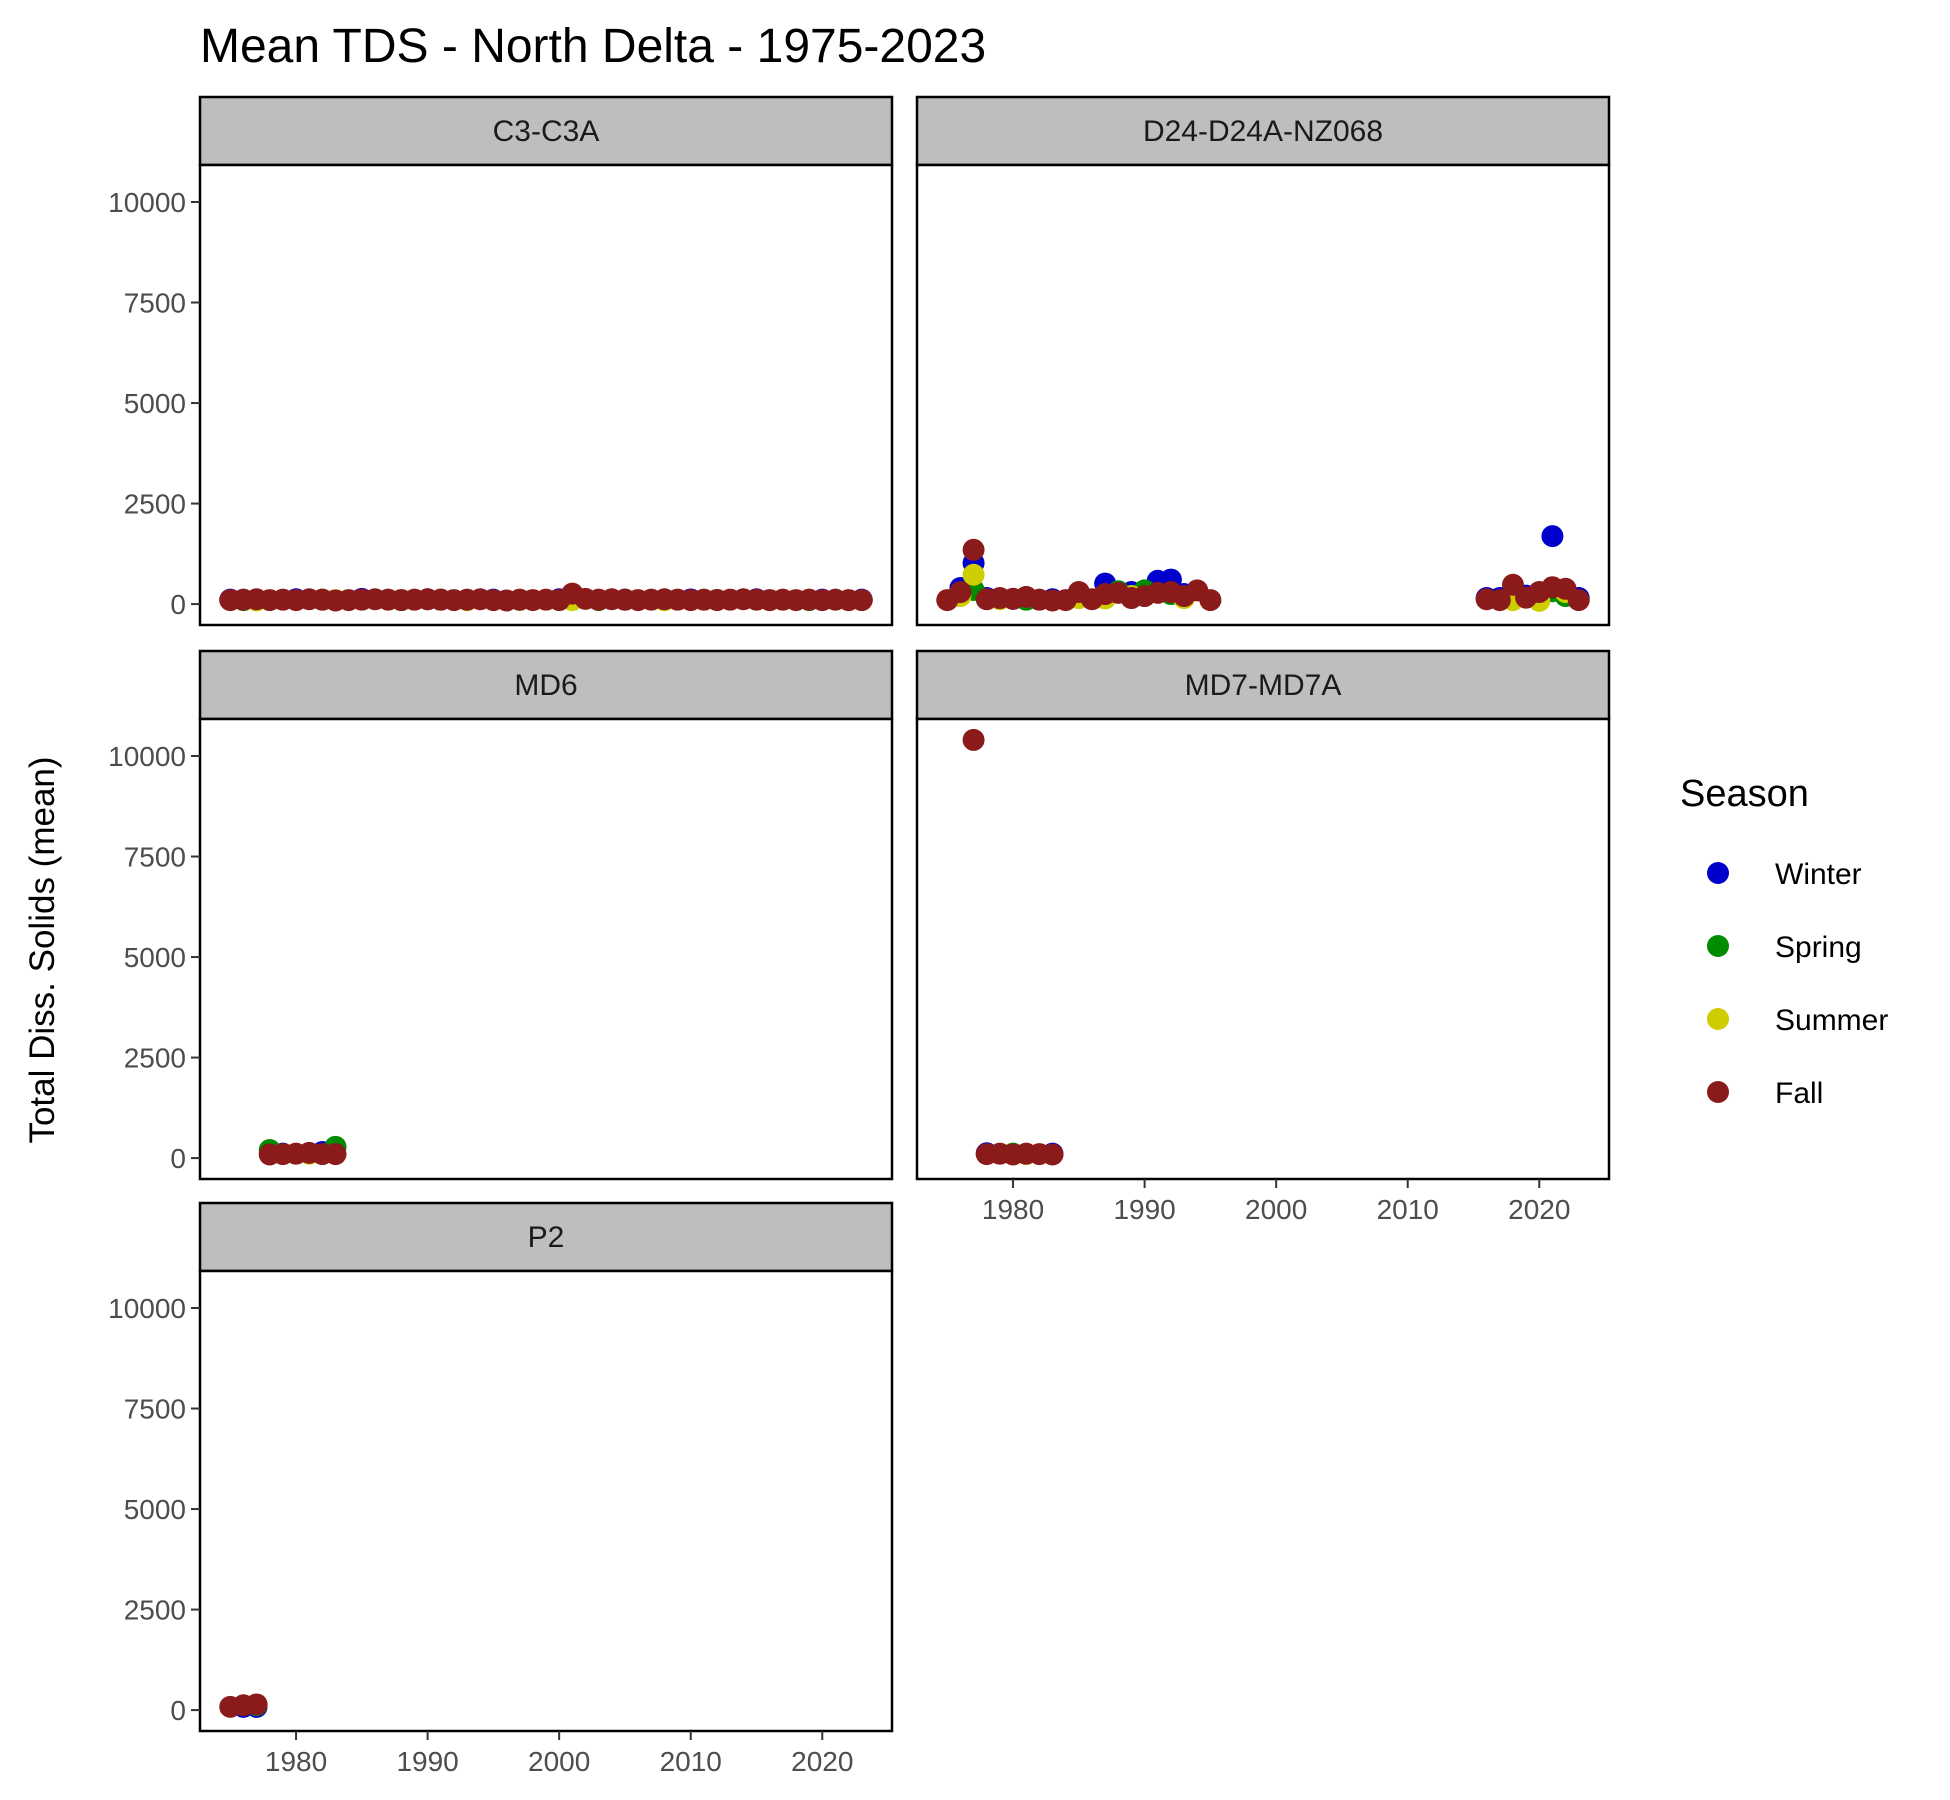 The height and width of the screenshot is (1800, 1950). I want to click on facet-d24-d24a-nz068: D24-D24A-NZ068, so click(1263, 361).